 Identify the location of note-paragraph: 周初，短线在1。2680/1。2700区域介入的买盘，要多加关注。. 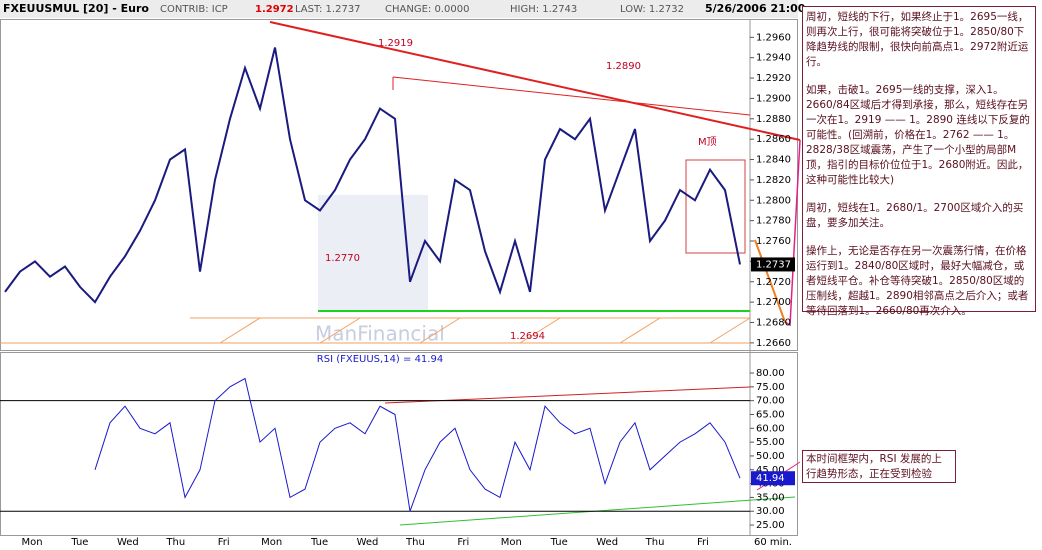
(915, 215).